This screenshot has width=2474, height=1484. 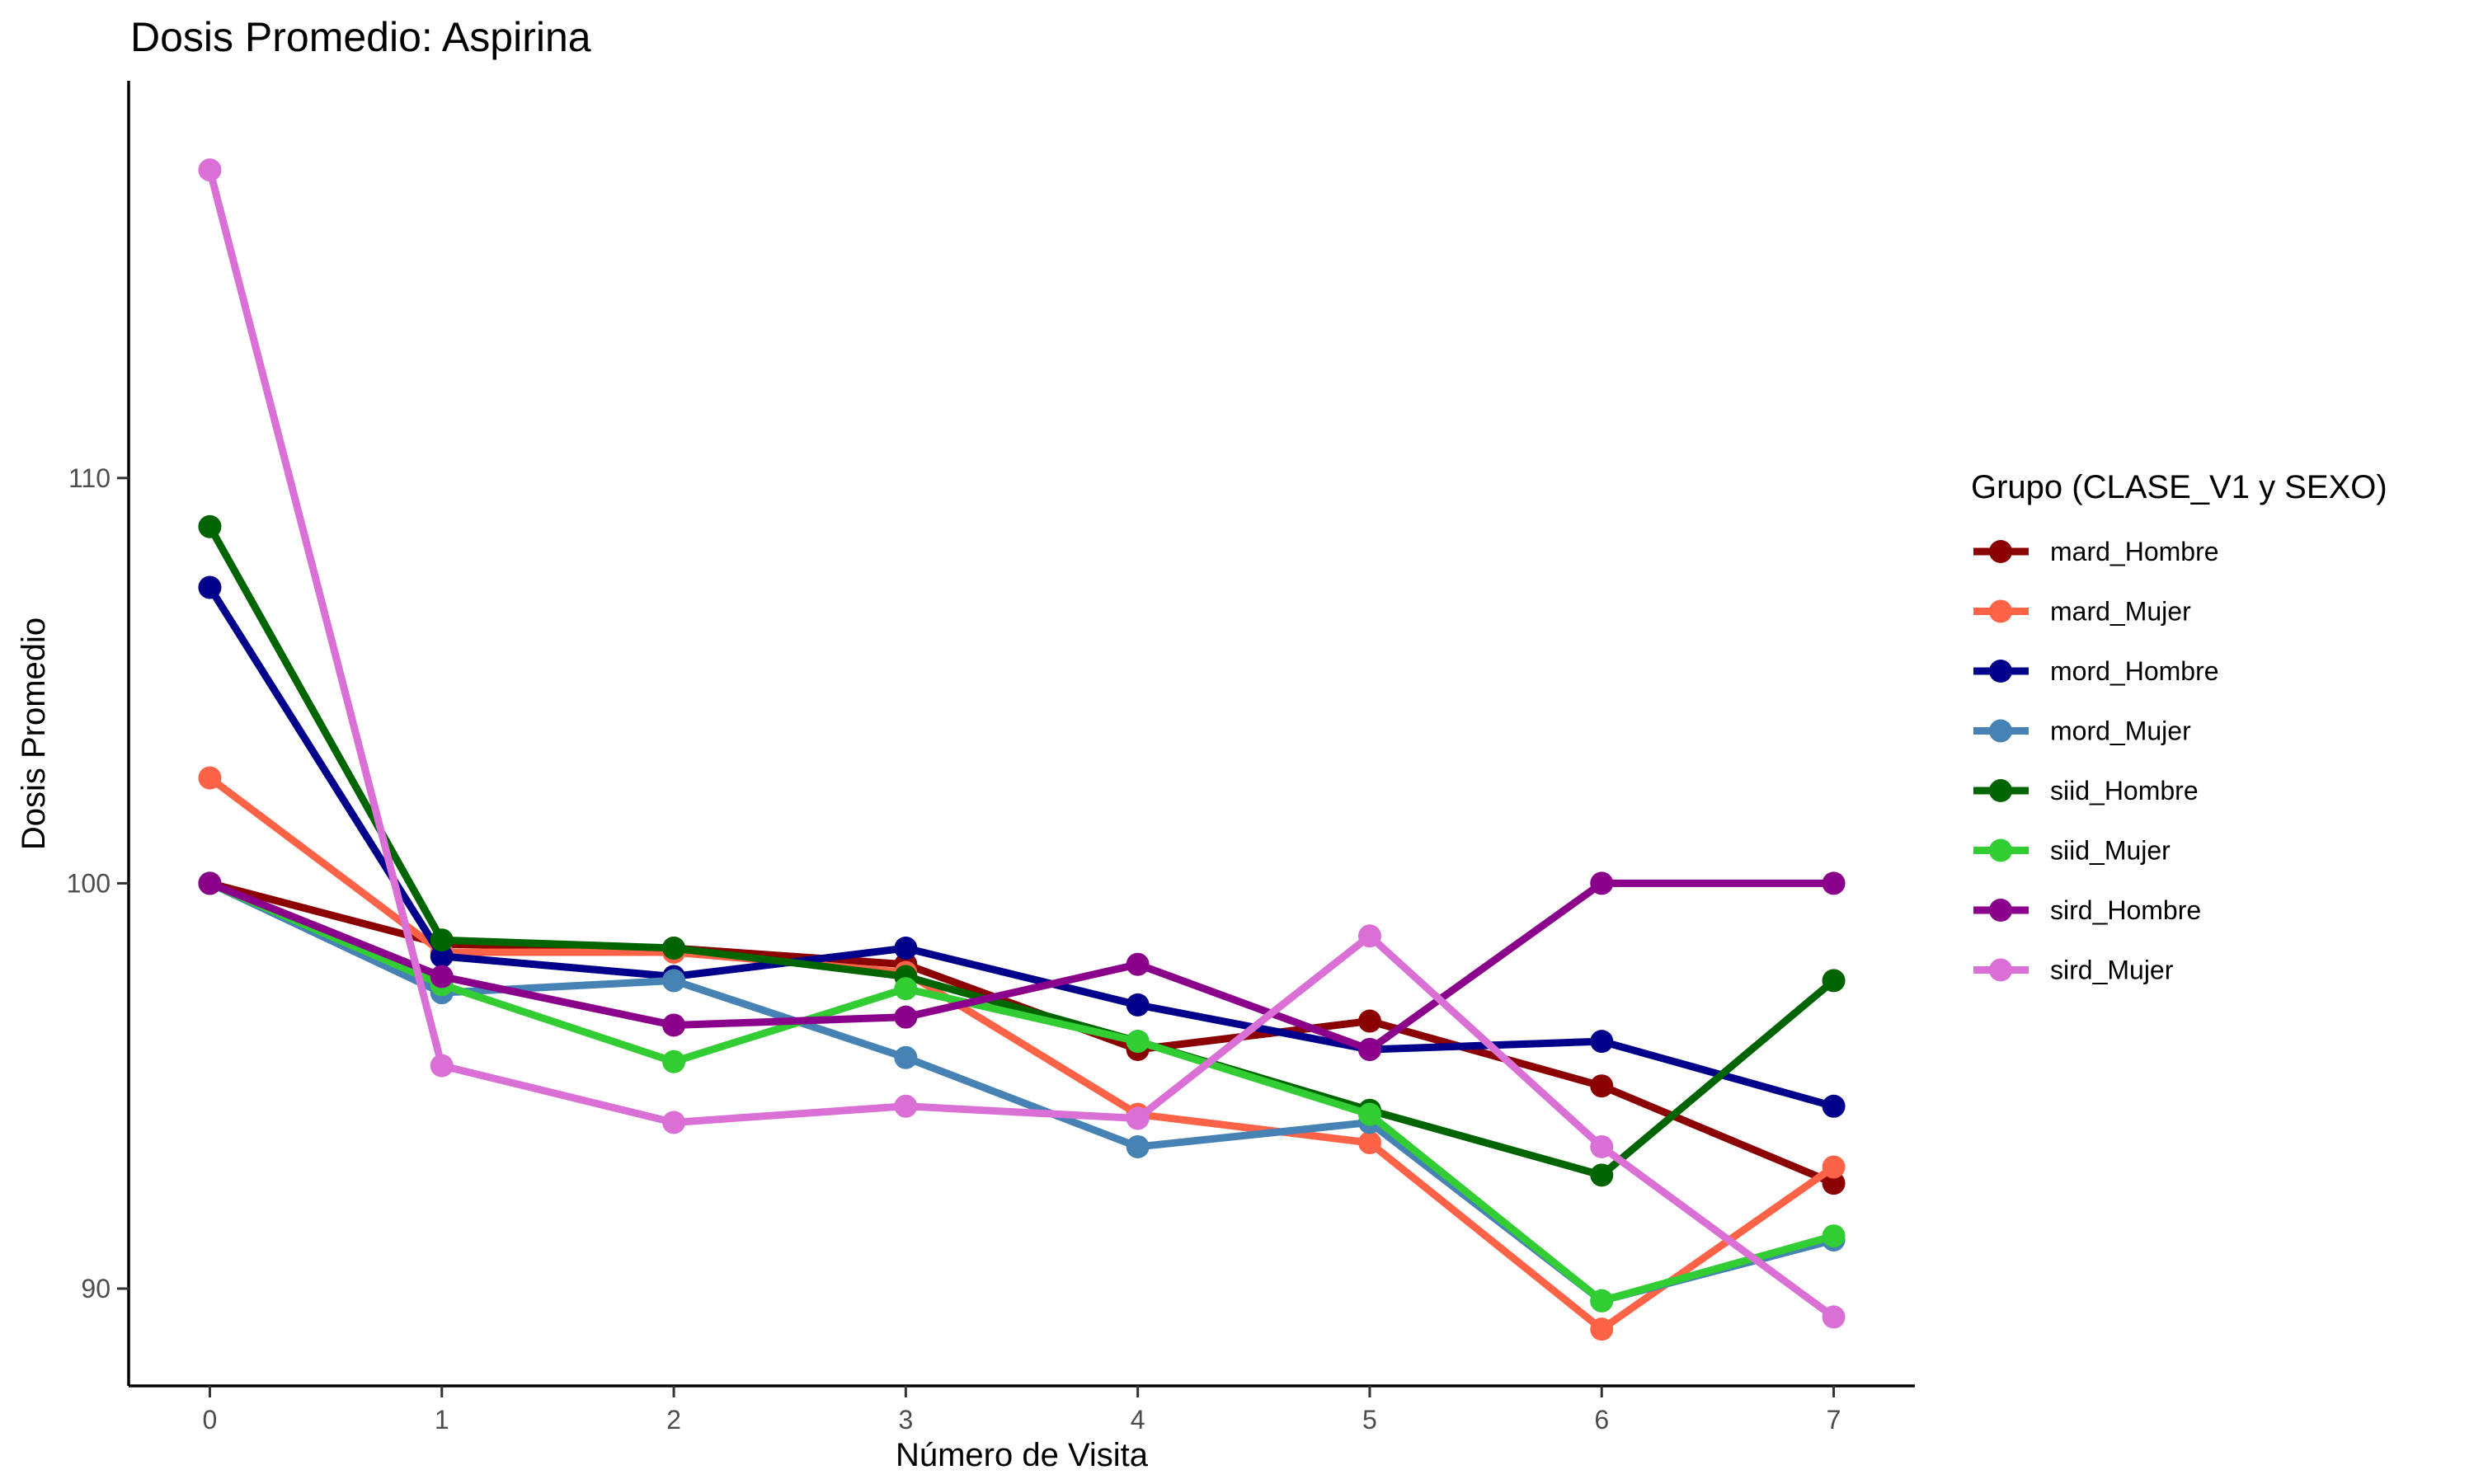 What do you see at coordinates (2179, 487) in the screenshot?
I see `legend-title: Grupo (CLASE_V1 y SEXO)` at bounding box center [2179, 487].